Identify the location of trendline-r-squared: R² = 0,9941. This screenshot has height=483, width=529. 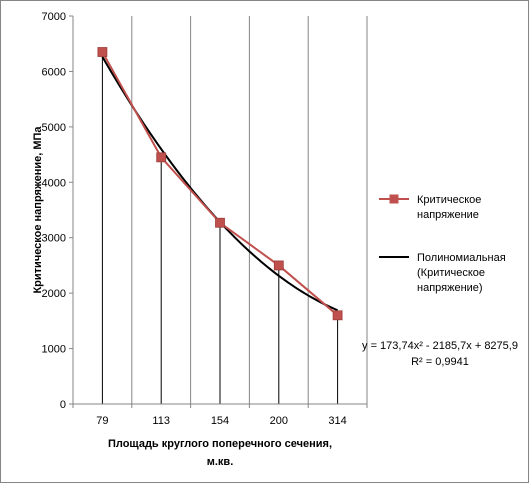
(440, 362).